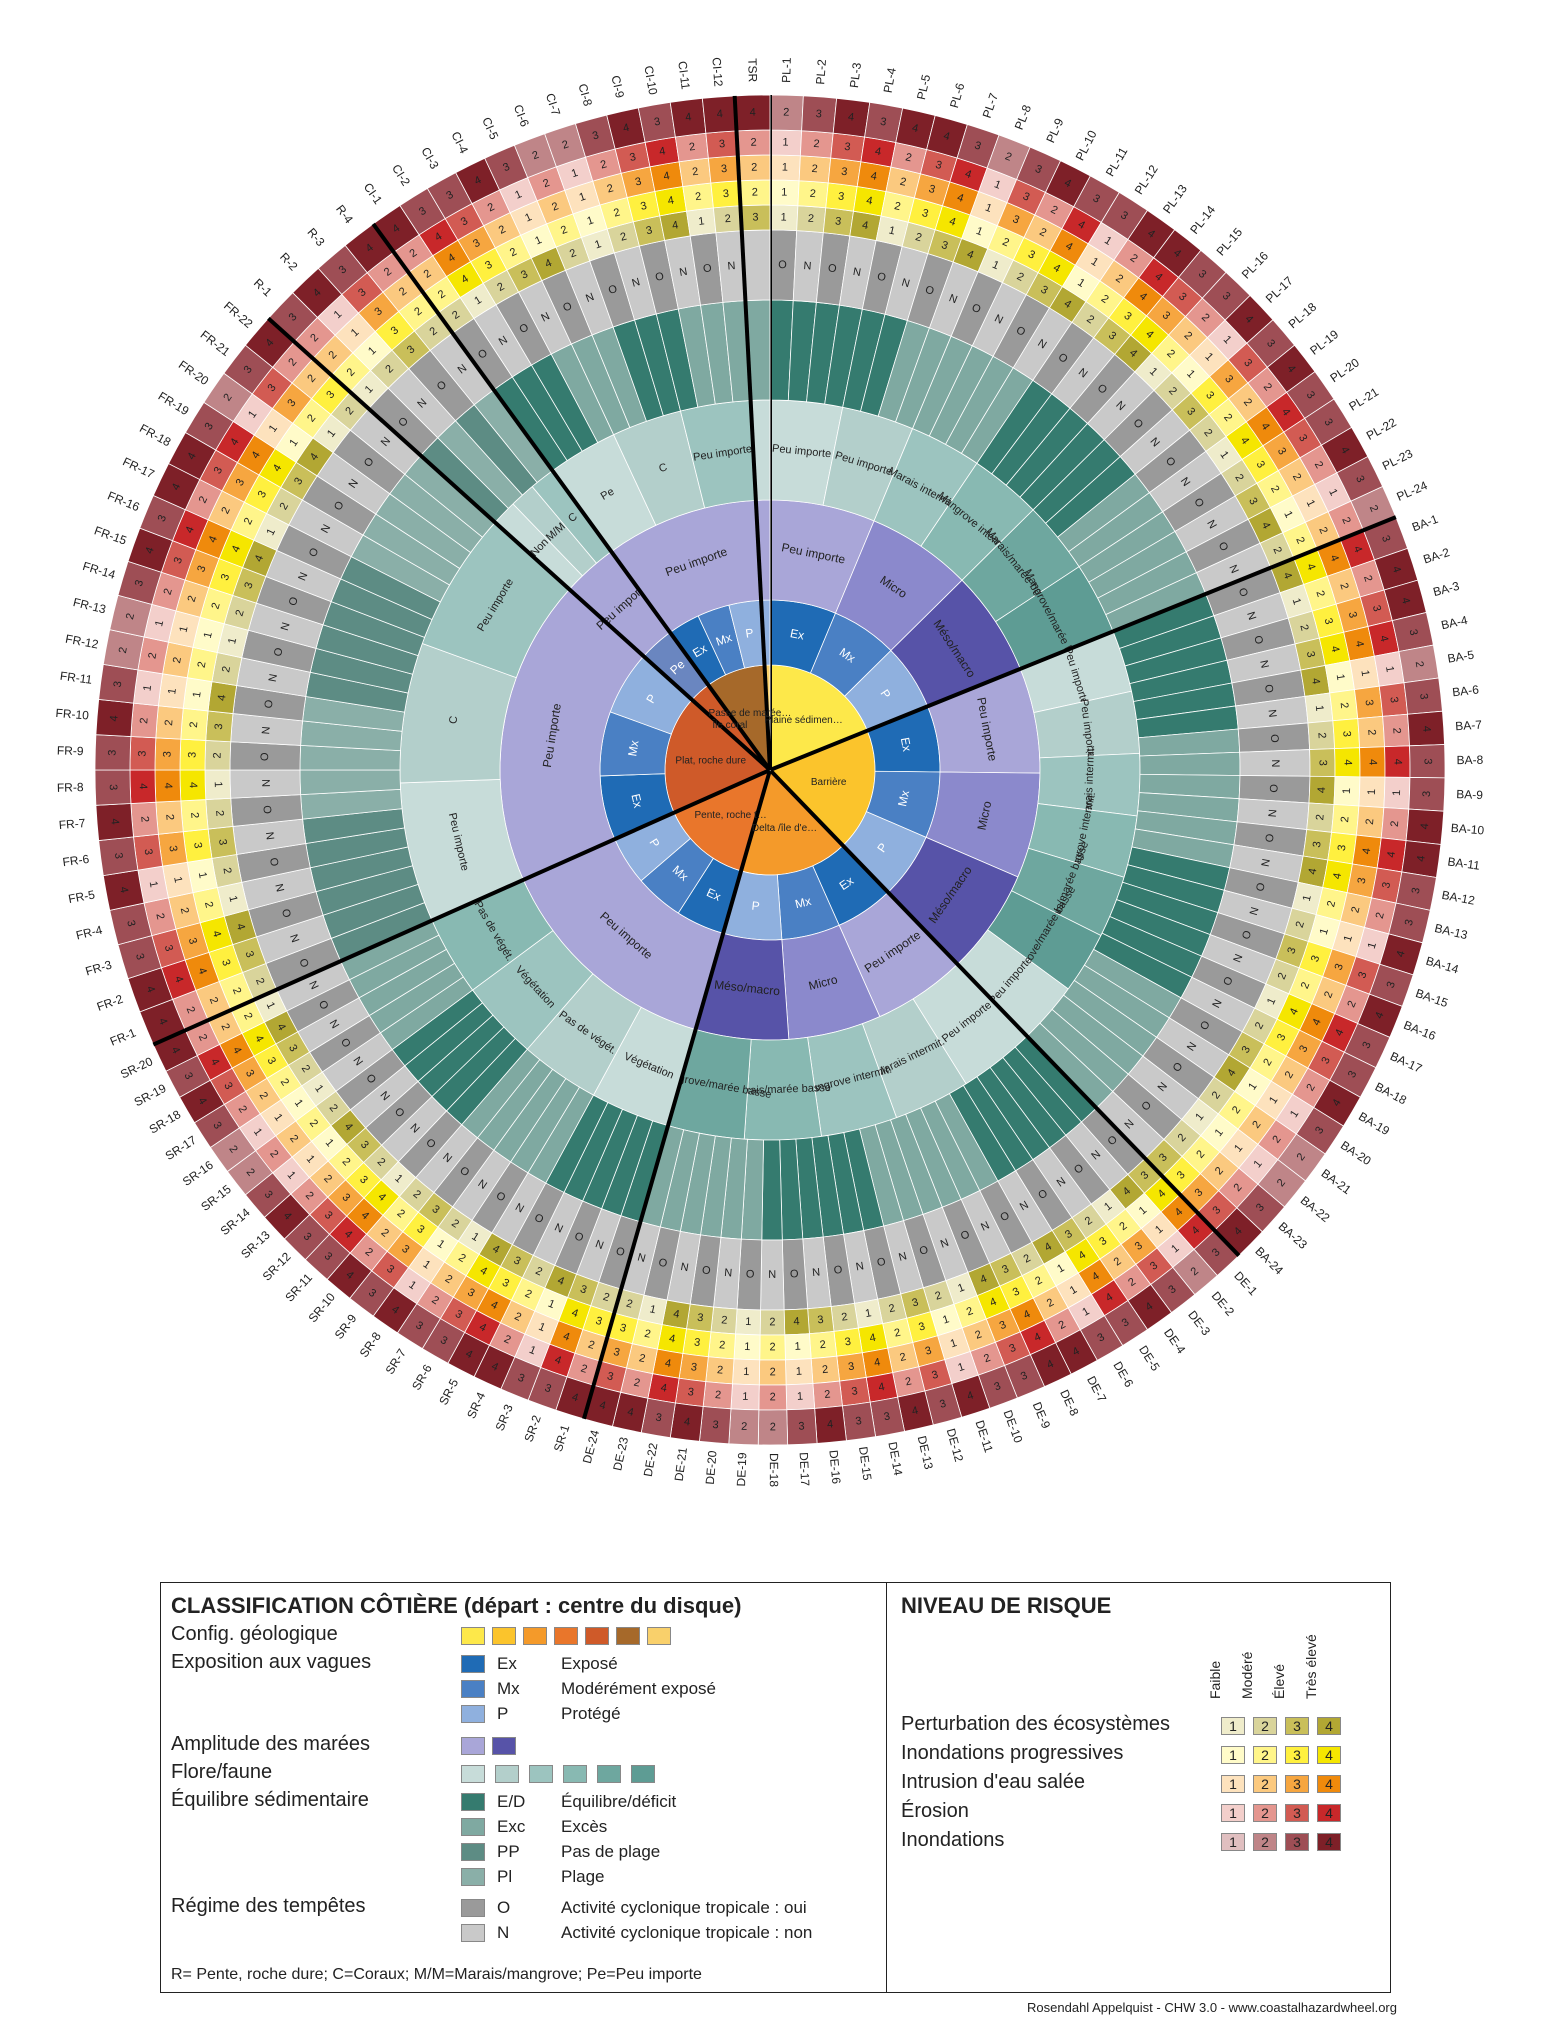 Image resolution: width=1557 pixels, height=2018 pixels. Describe the element at coordinates (1460, 657) in the screenshot. I see `category-label: BA-5` at that location.